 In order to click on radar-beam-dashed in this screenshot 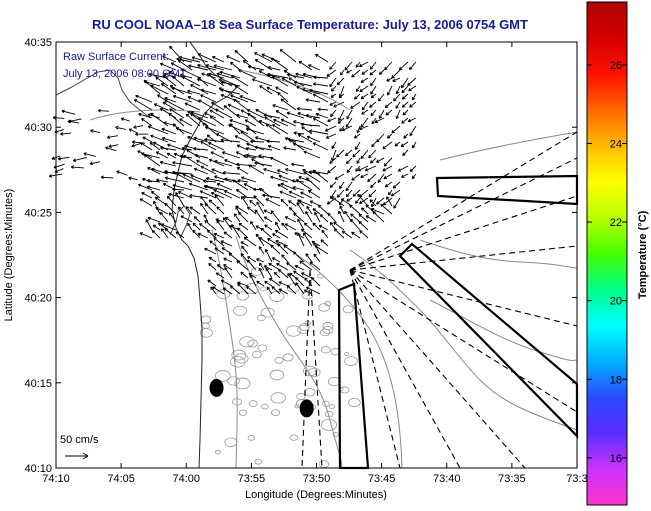, I will do `click(463, 201)`.